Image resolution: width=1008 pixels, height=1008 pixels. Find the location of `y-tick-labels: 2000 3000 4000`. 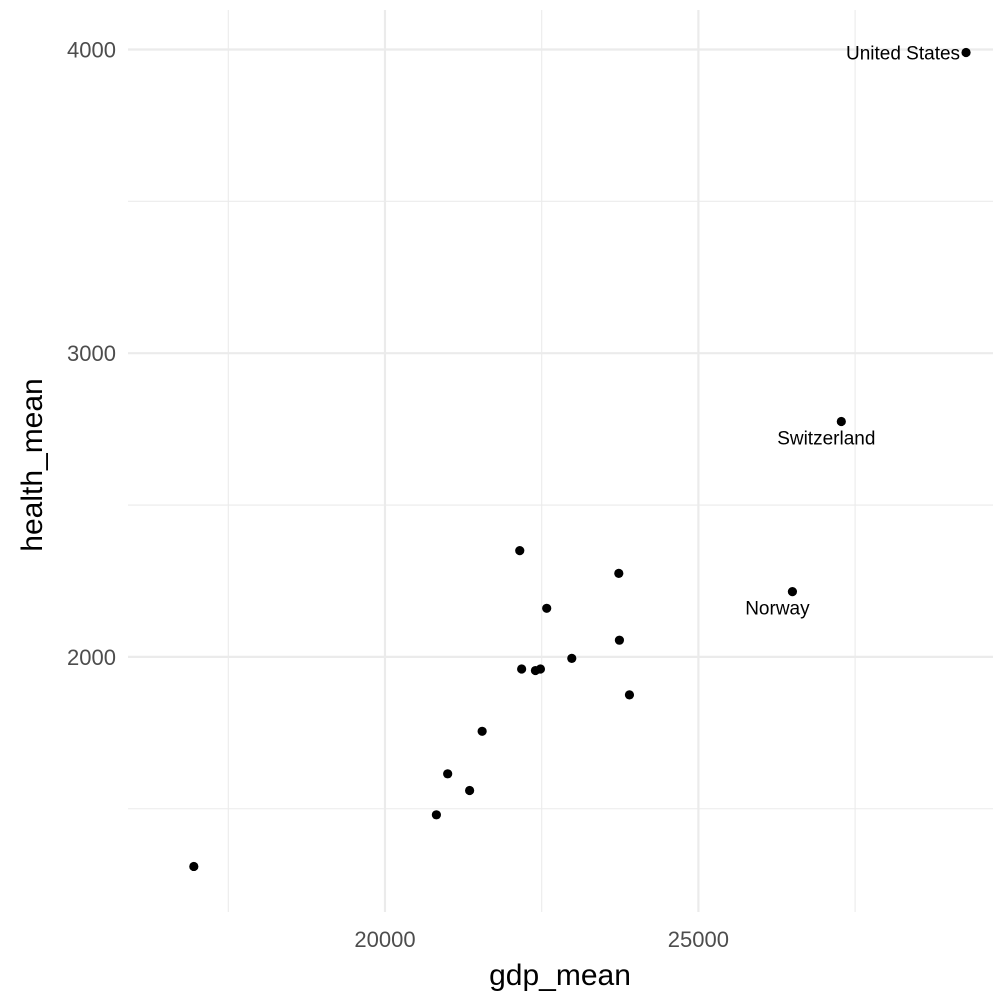

y-tick-labels: 2000 3000 4000 is located at coordinates (91, 353).